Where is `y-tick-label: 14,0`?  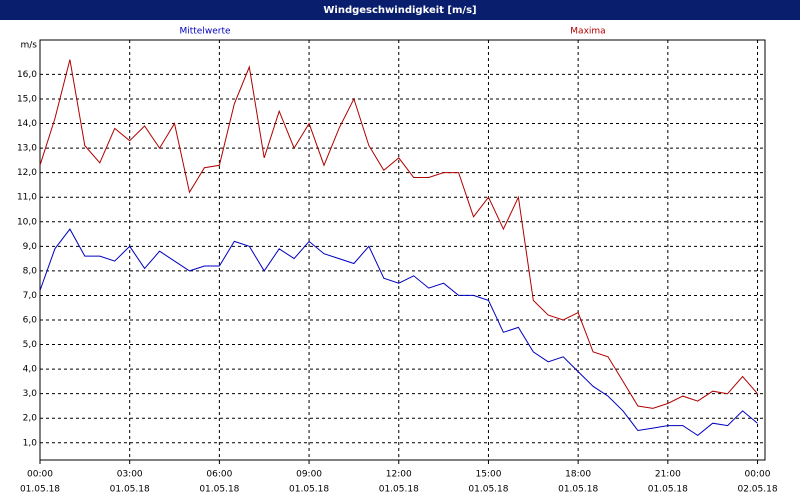 y-tick-label: 14,0 is located at coordinates (27, 124).